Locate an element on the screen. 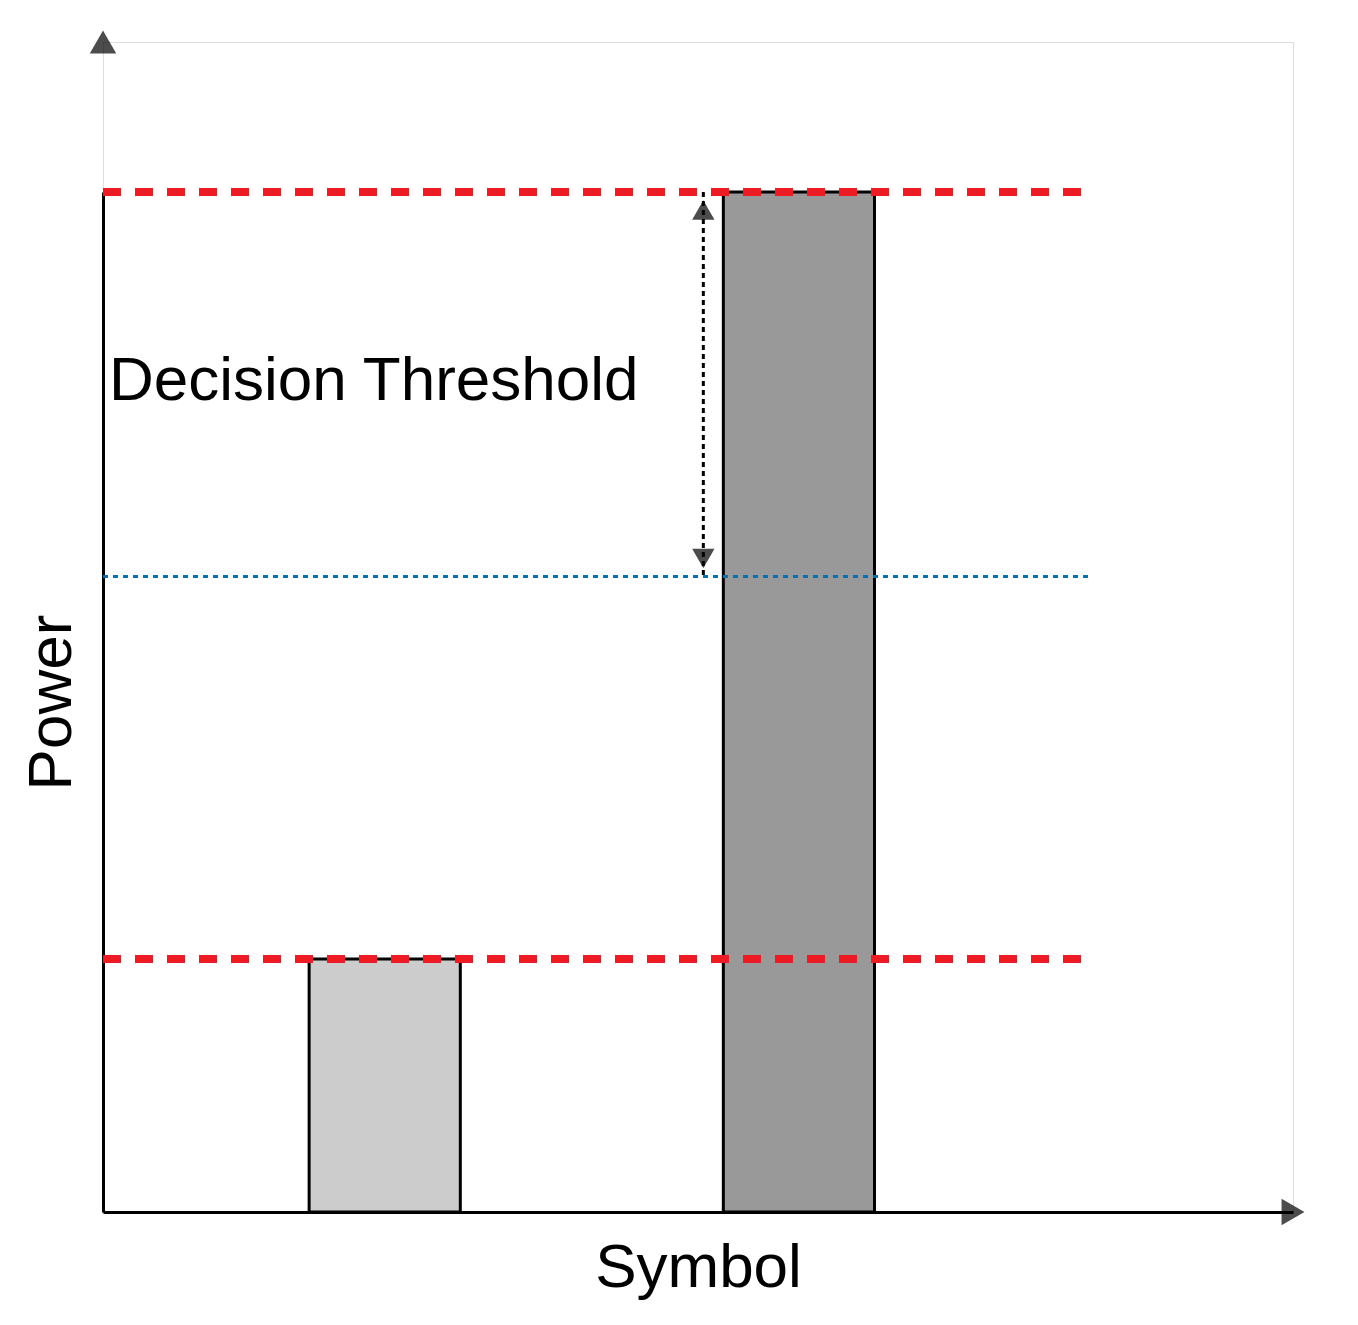 The image size is (1358, 1325). y-axis-title: Power is located at coordinates (49, 702).